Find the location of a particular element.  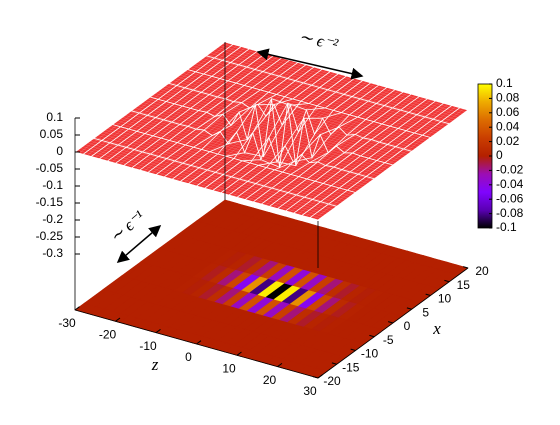

colorbar-tick-label: -0.04 is located at coordinates (510, 184).